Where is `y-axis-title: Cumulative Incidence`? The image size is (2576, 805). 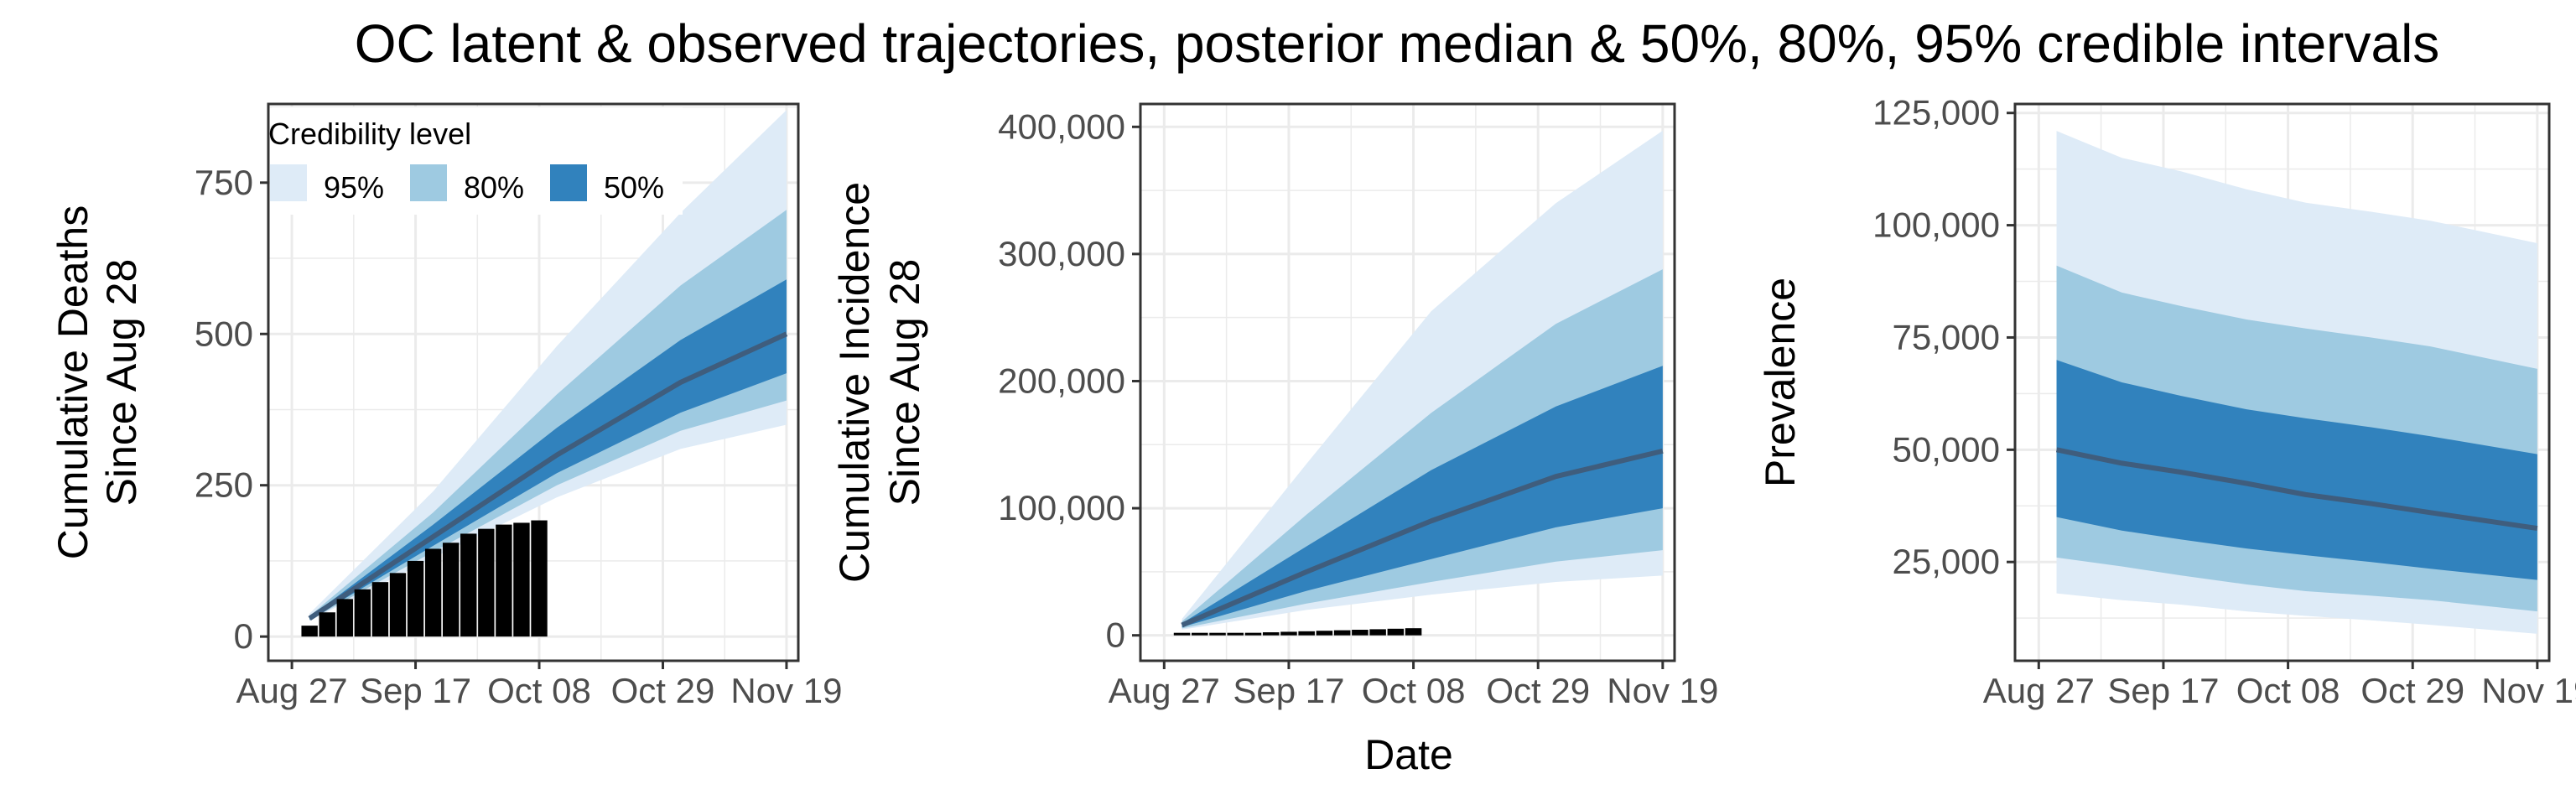
y-axis-title: Cumulative Incidence is located at coordinates (854, 382).